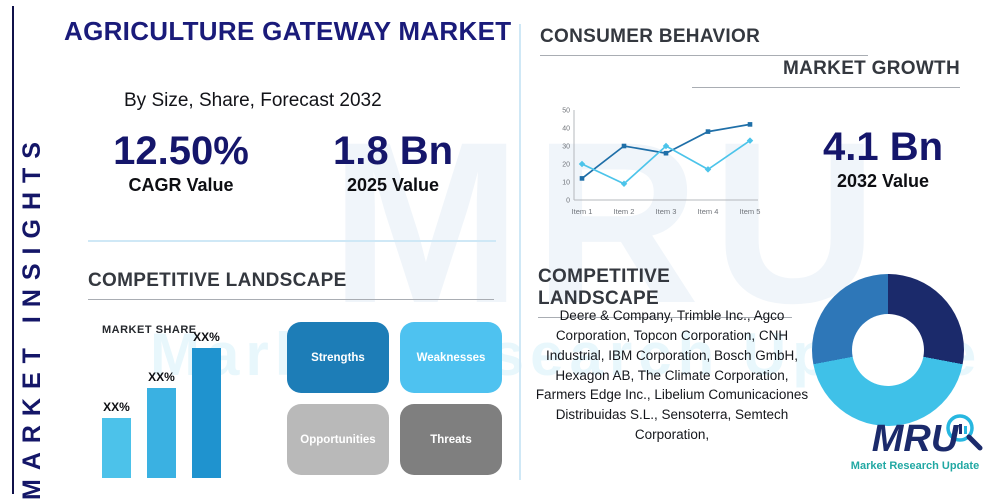 The image size is (1000, 500). What do you see at coordinates (338, 439) in the screenshot?
I see `swot-opportunities: Opportunities` at bounding box center [338, 439].